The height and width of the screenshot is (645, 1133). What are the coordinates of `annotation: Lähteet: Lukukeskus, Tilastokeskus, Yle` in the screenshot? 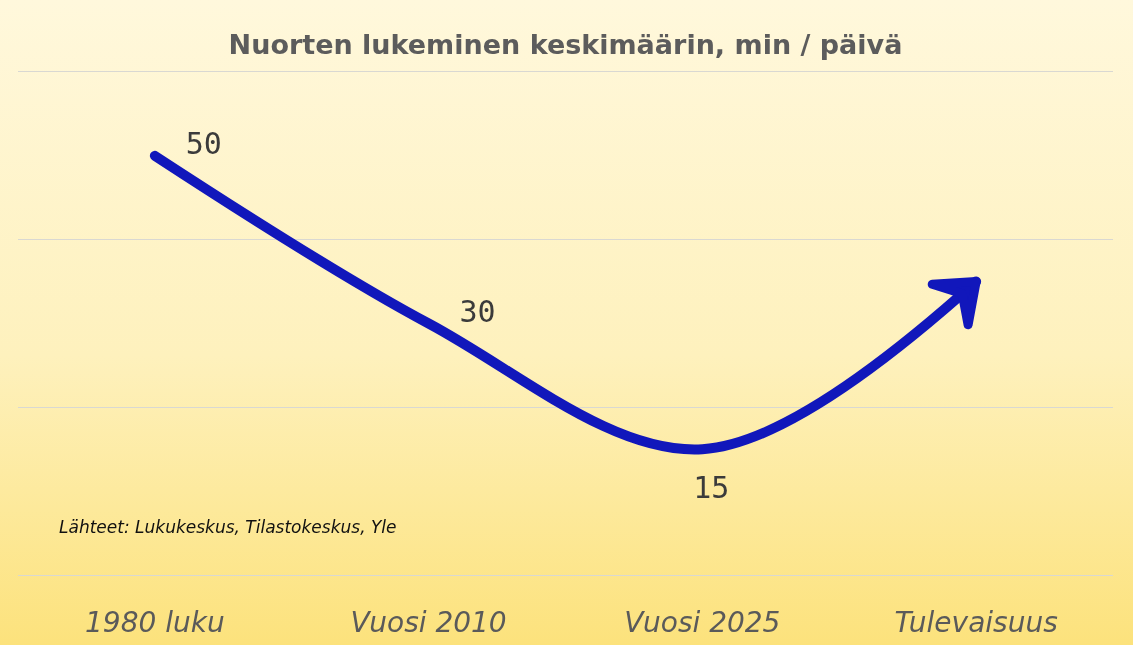 It's located at (228, 527).